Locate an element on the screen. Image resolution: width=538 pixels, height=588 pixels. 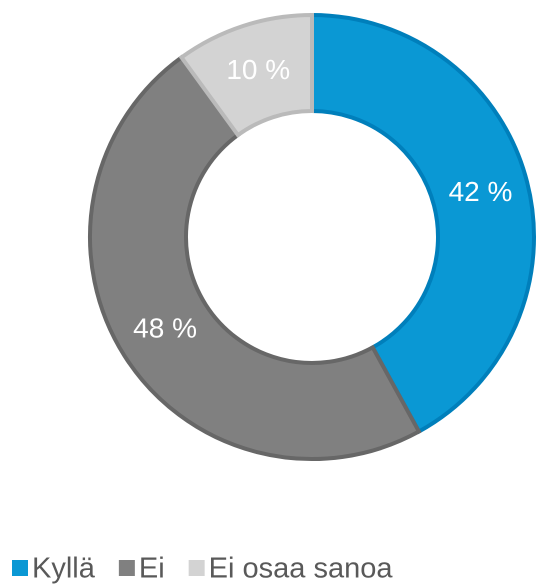
data-label: 42 % is located at coordinates (481, 191).